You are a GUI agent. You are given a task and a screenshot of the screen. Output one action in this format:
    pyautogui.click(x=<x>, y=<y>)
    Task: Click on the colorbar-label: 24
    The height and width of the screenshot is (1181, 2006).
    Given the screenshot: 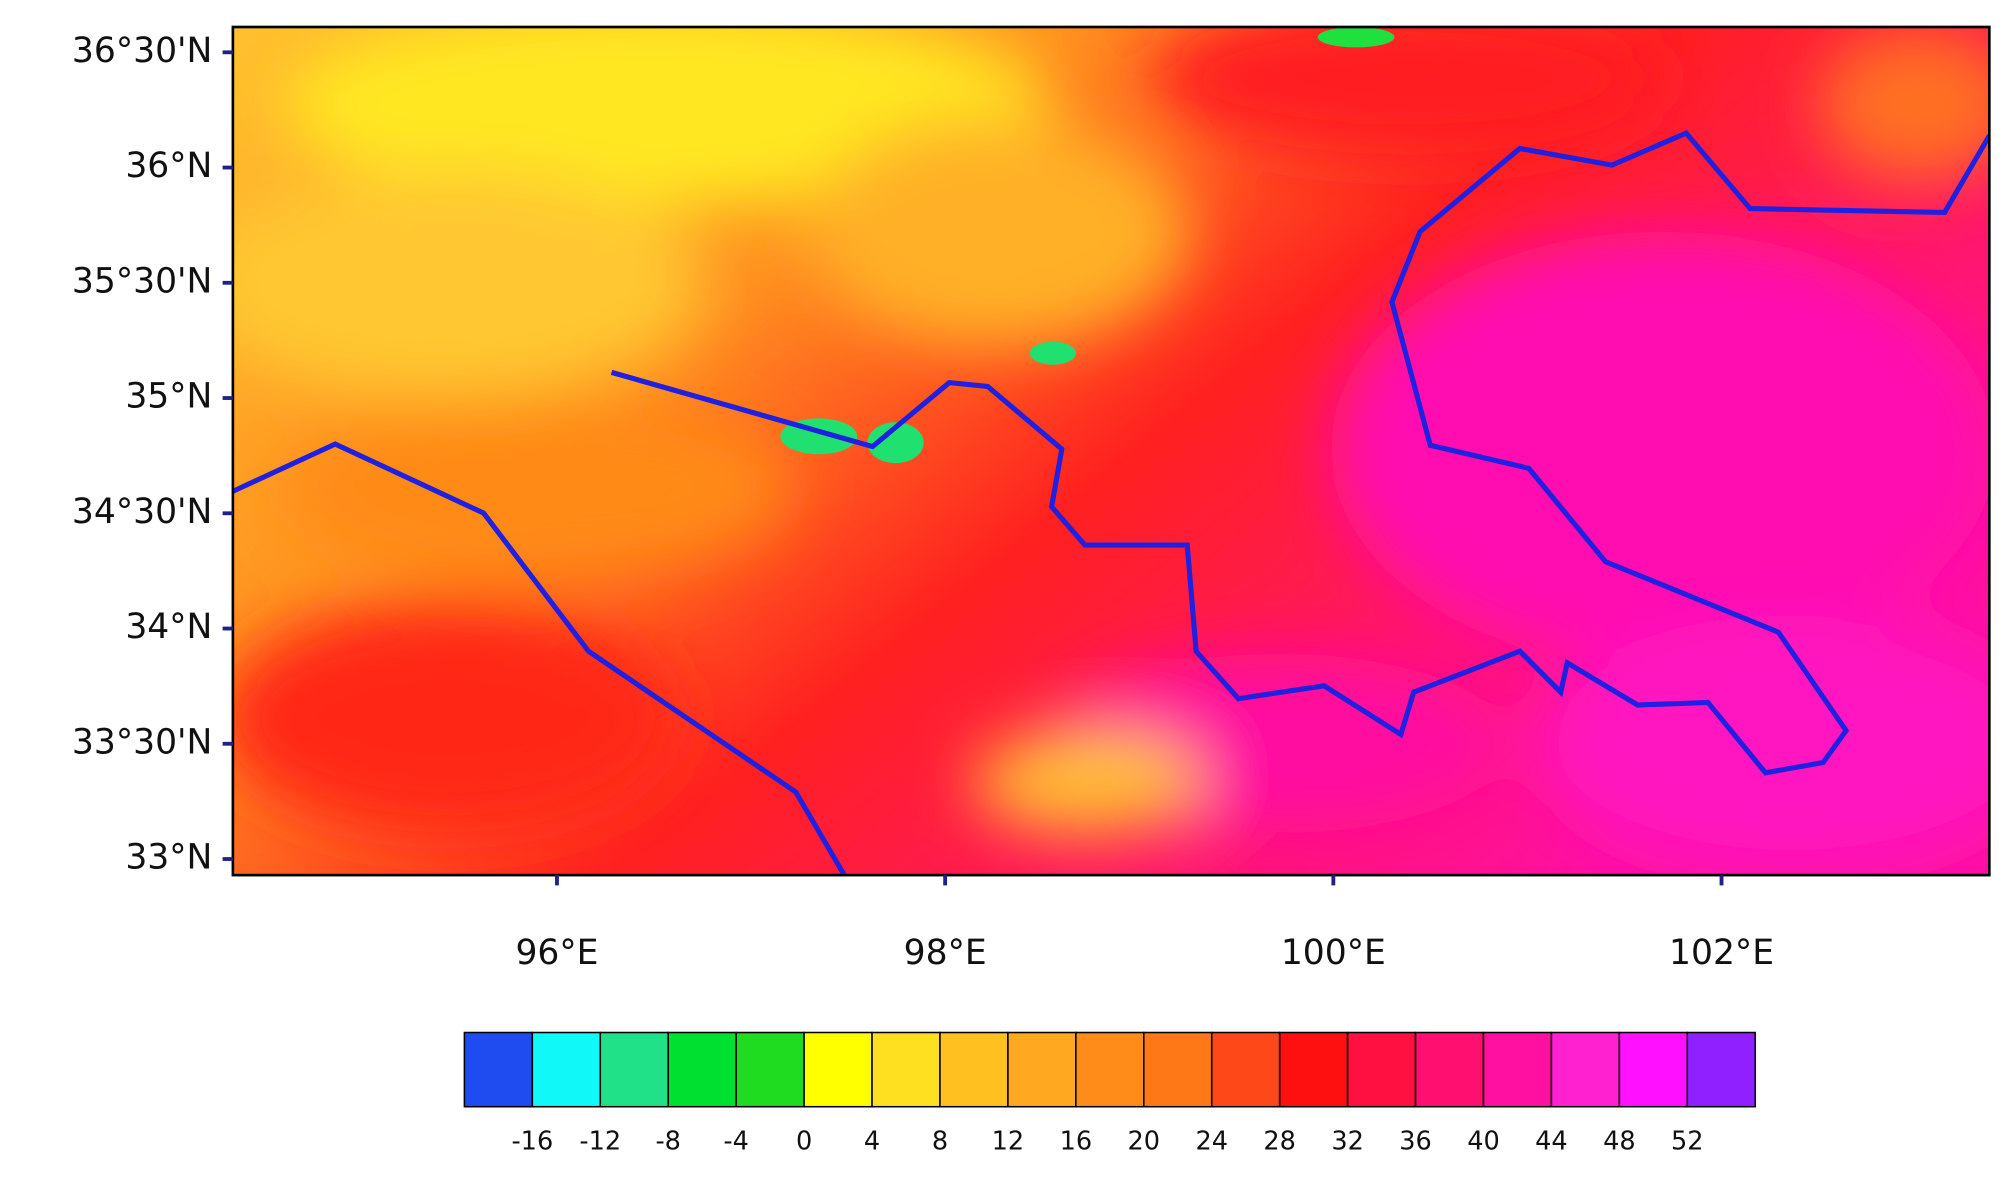 What is the action you would take?
    pyautogui.click(x=1211, y=1142)
    